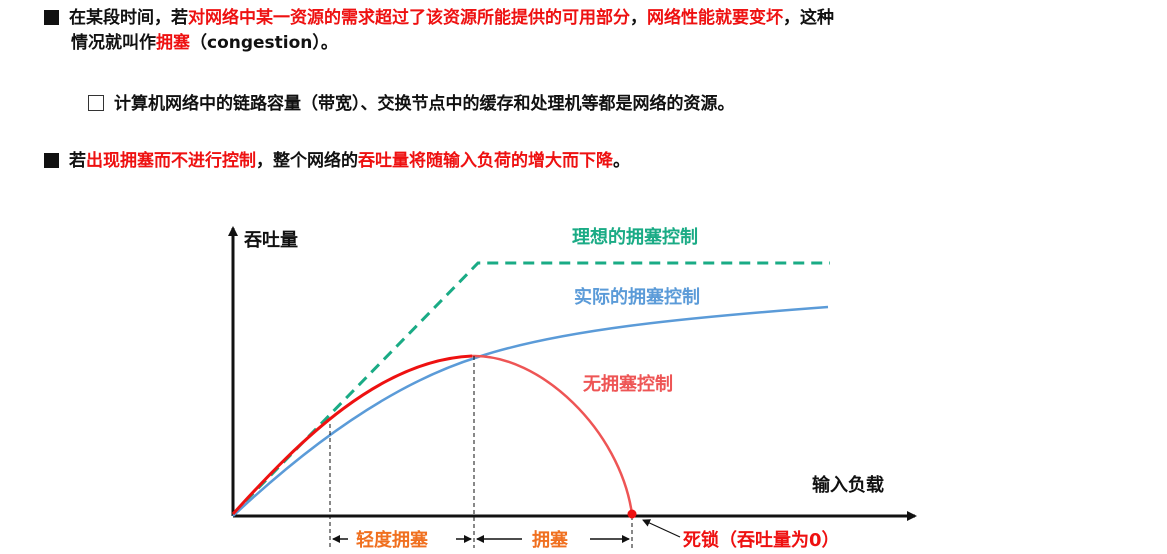 Image resolution: width=1167 pixels, height=554 pixels. I want to click on no-control-statement: 若出现拥塞而不进行控制，整个网络的吞吐量将随输入负荷的增大而下降。, so click(337, 161).